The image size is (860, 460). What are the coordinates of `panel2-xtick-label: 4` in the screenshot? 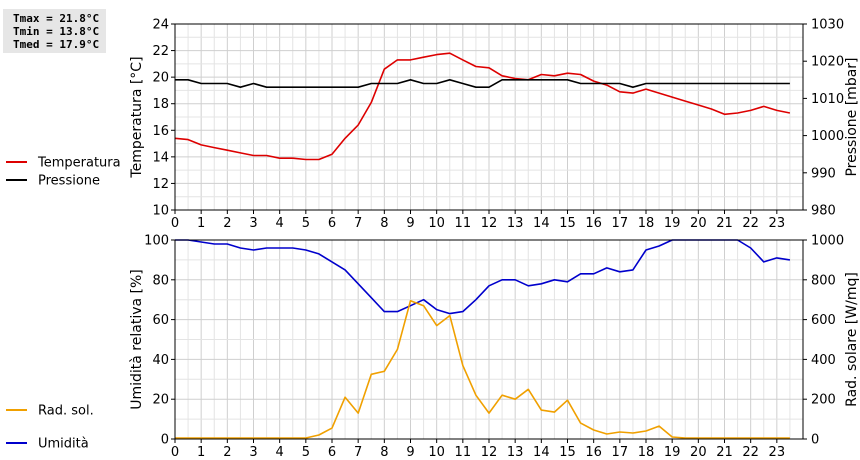 It's located at (280, 452).